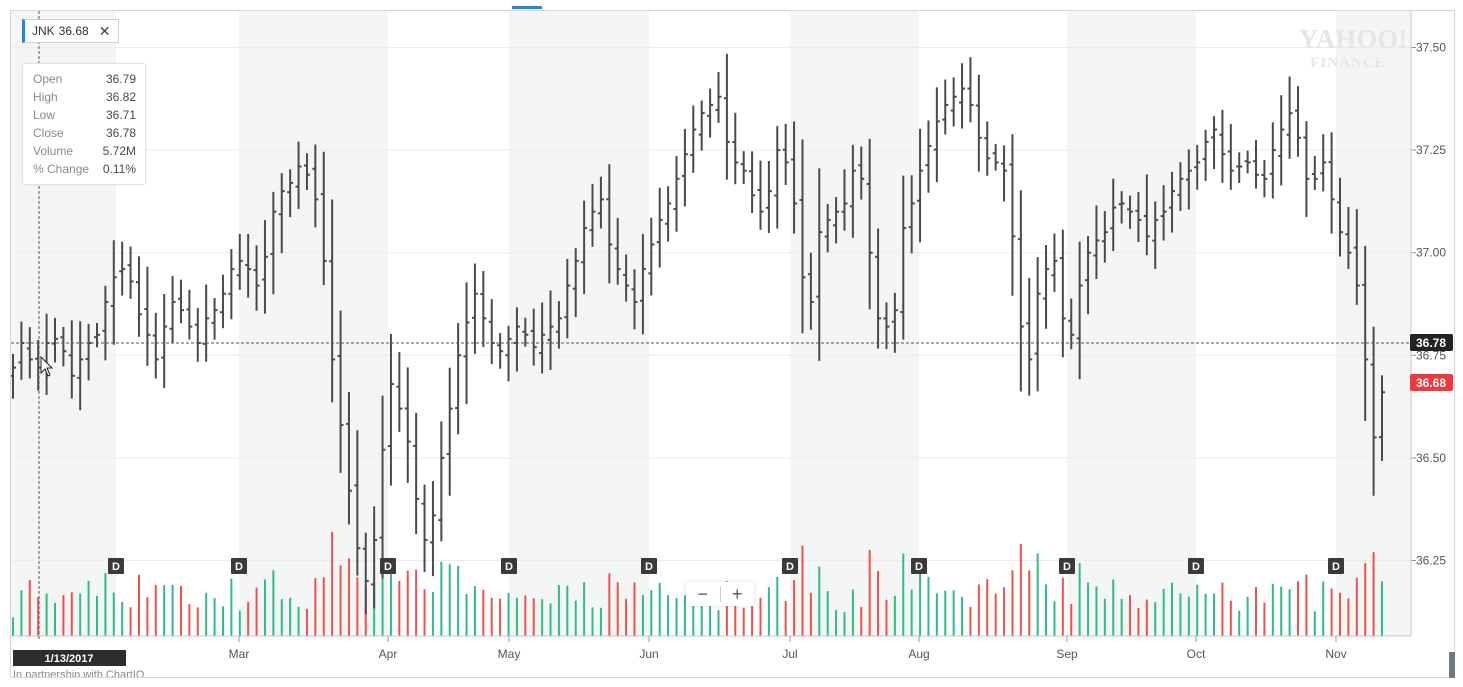 This screenshot has width=1463, height=687. Describe the element at coordinates (48, 79) in the screenshot. I see `tooltip-label: Open` at that location.